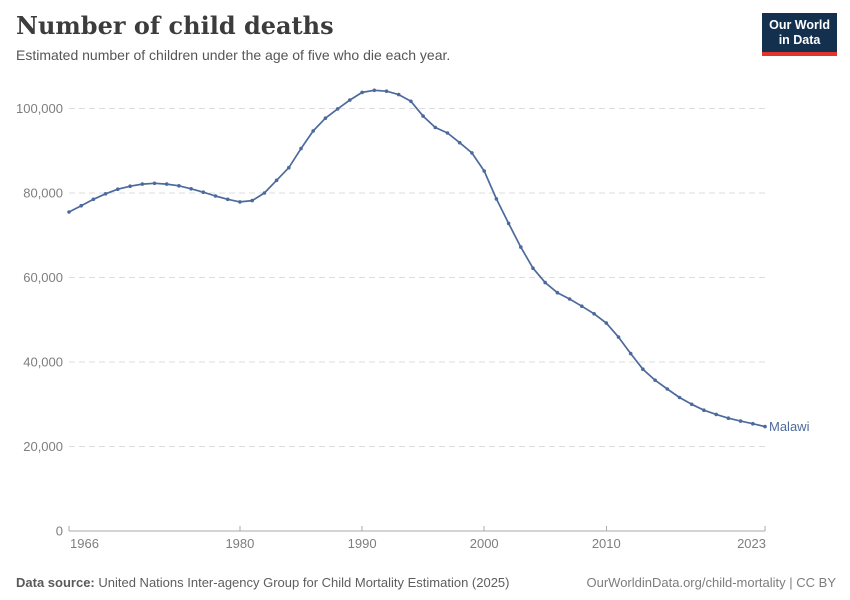 This screenshot has width=850, height=600. I want to click on y-axis-tick-label: 20,000, so click(43, 446).